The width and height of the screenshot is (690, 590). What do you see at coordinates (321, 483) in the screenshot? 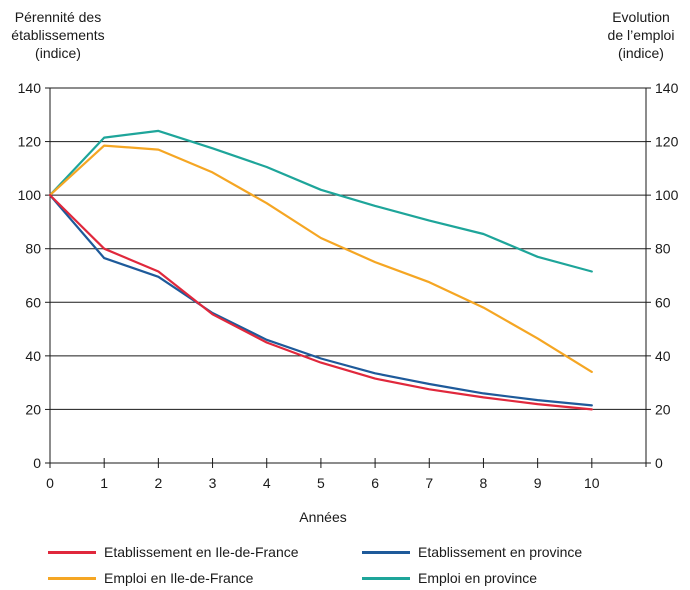
I see `x-tick-label-5: 5` at bounding box center [321, 483].